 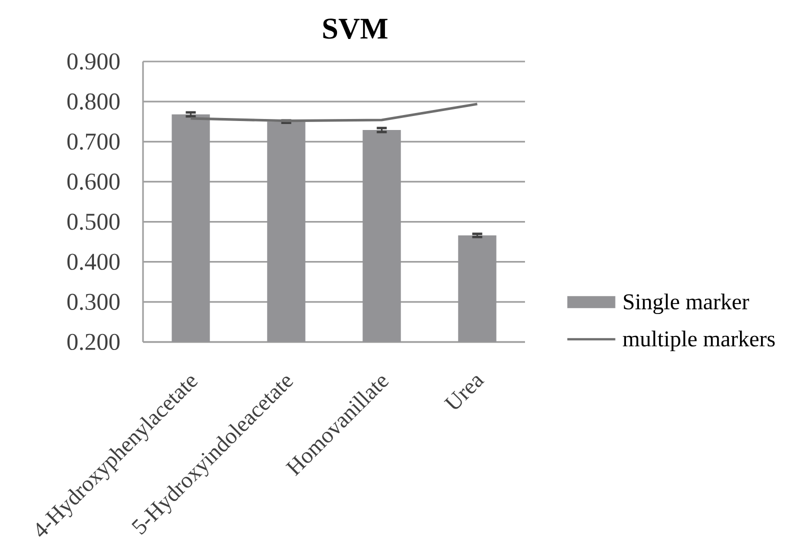 I want to click on y-tick-label: 0.300, so click(x=93, y=302).